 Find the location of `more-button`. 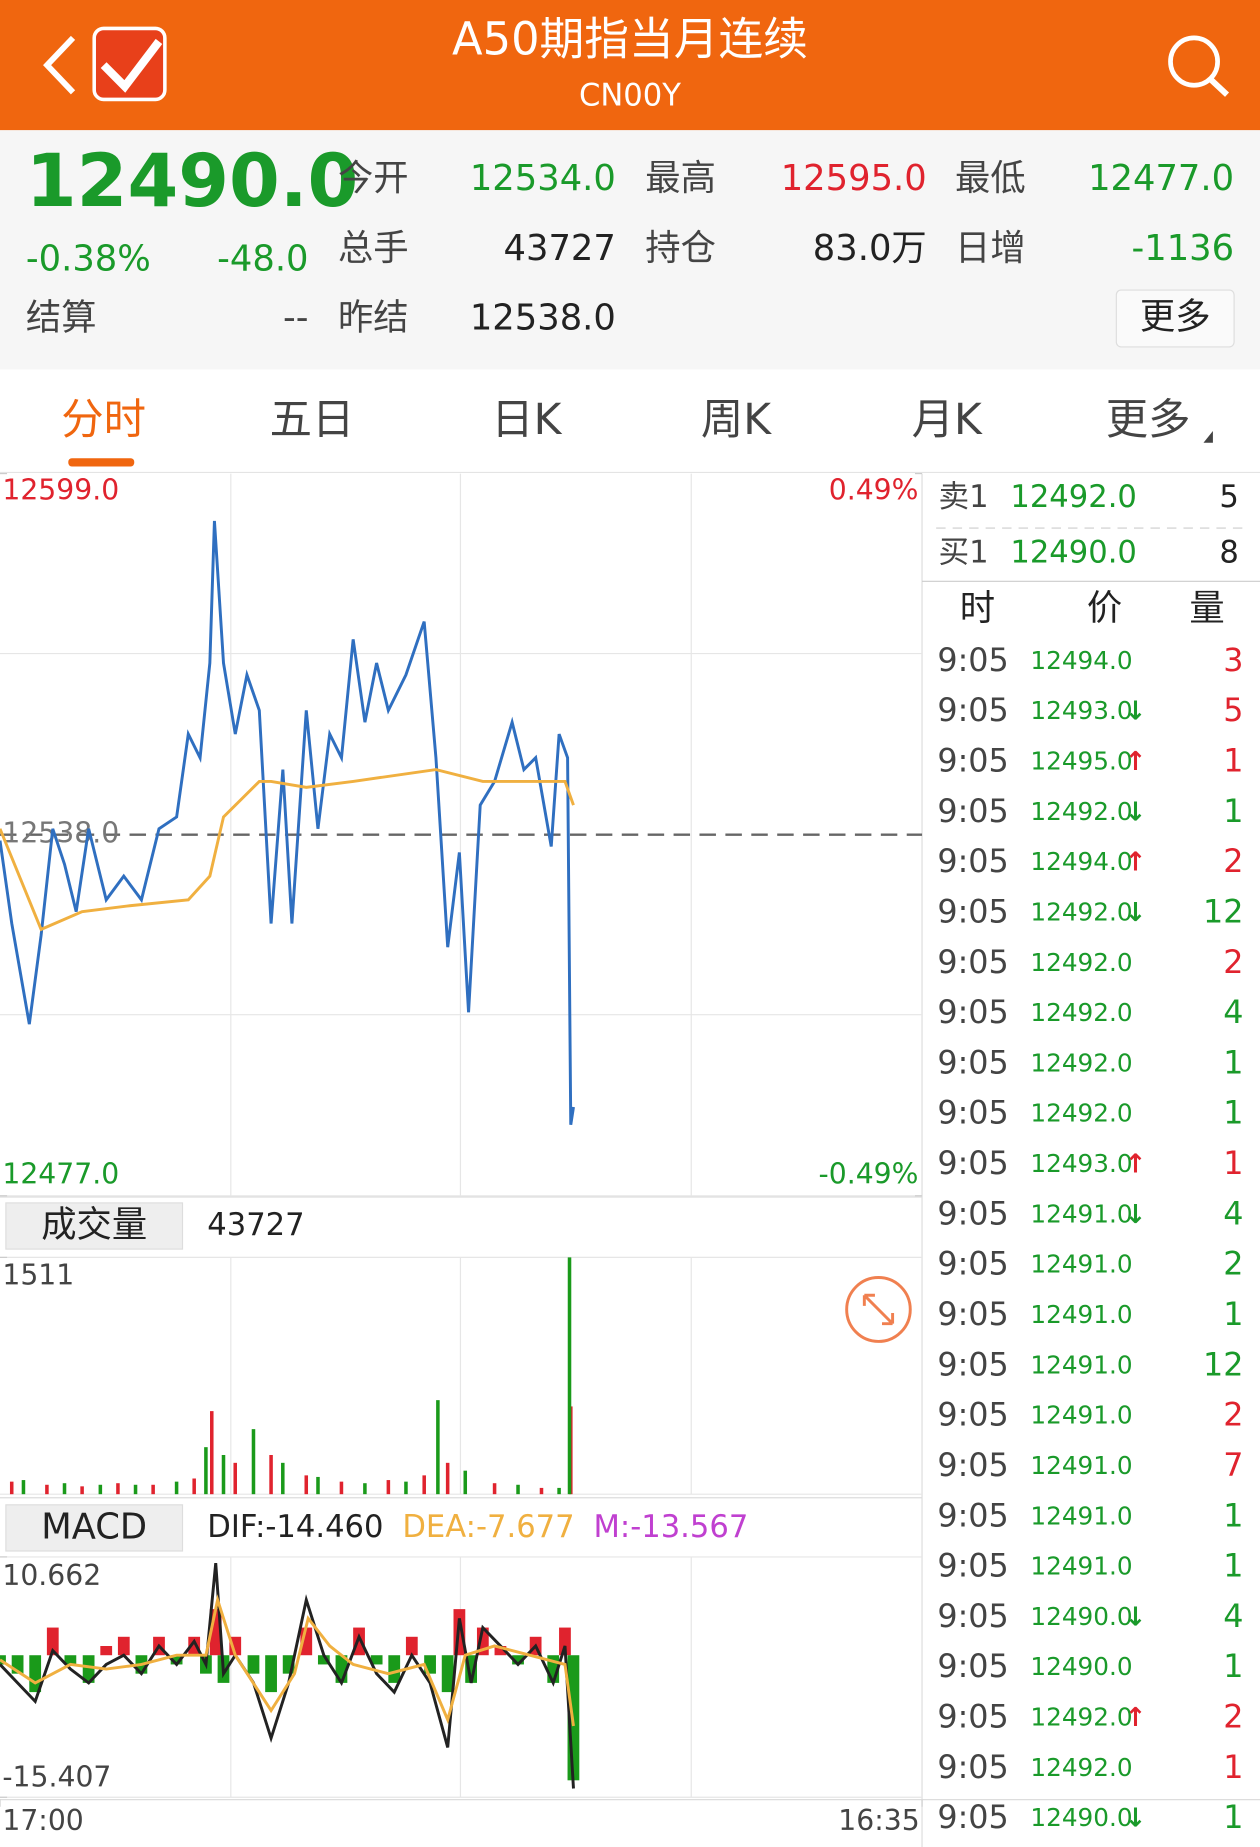

more-button is located at coordinates (1175, 318).